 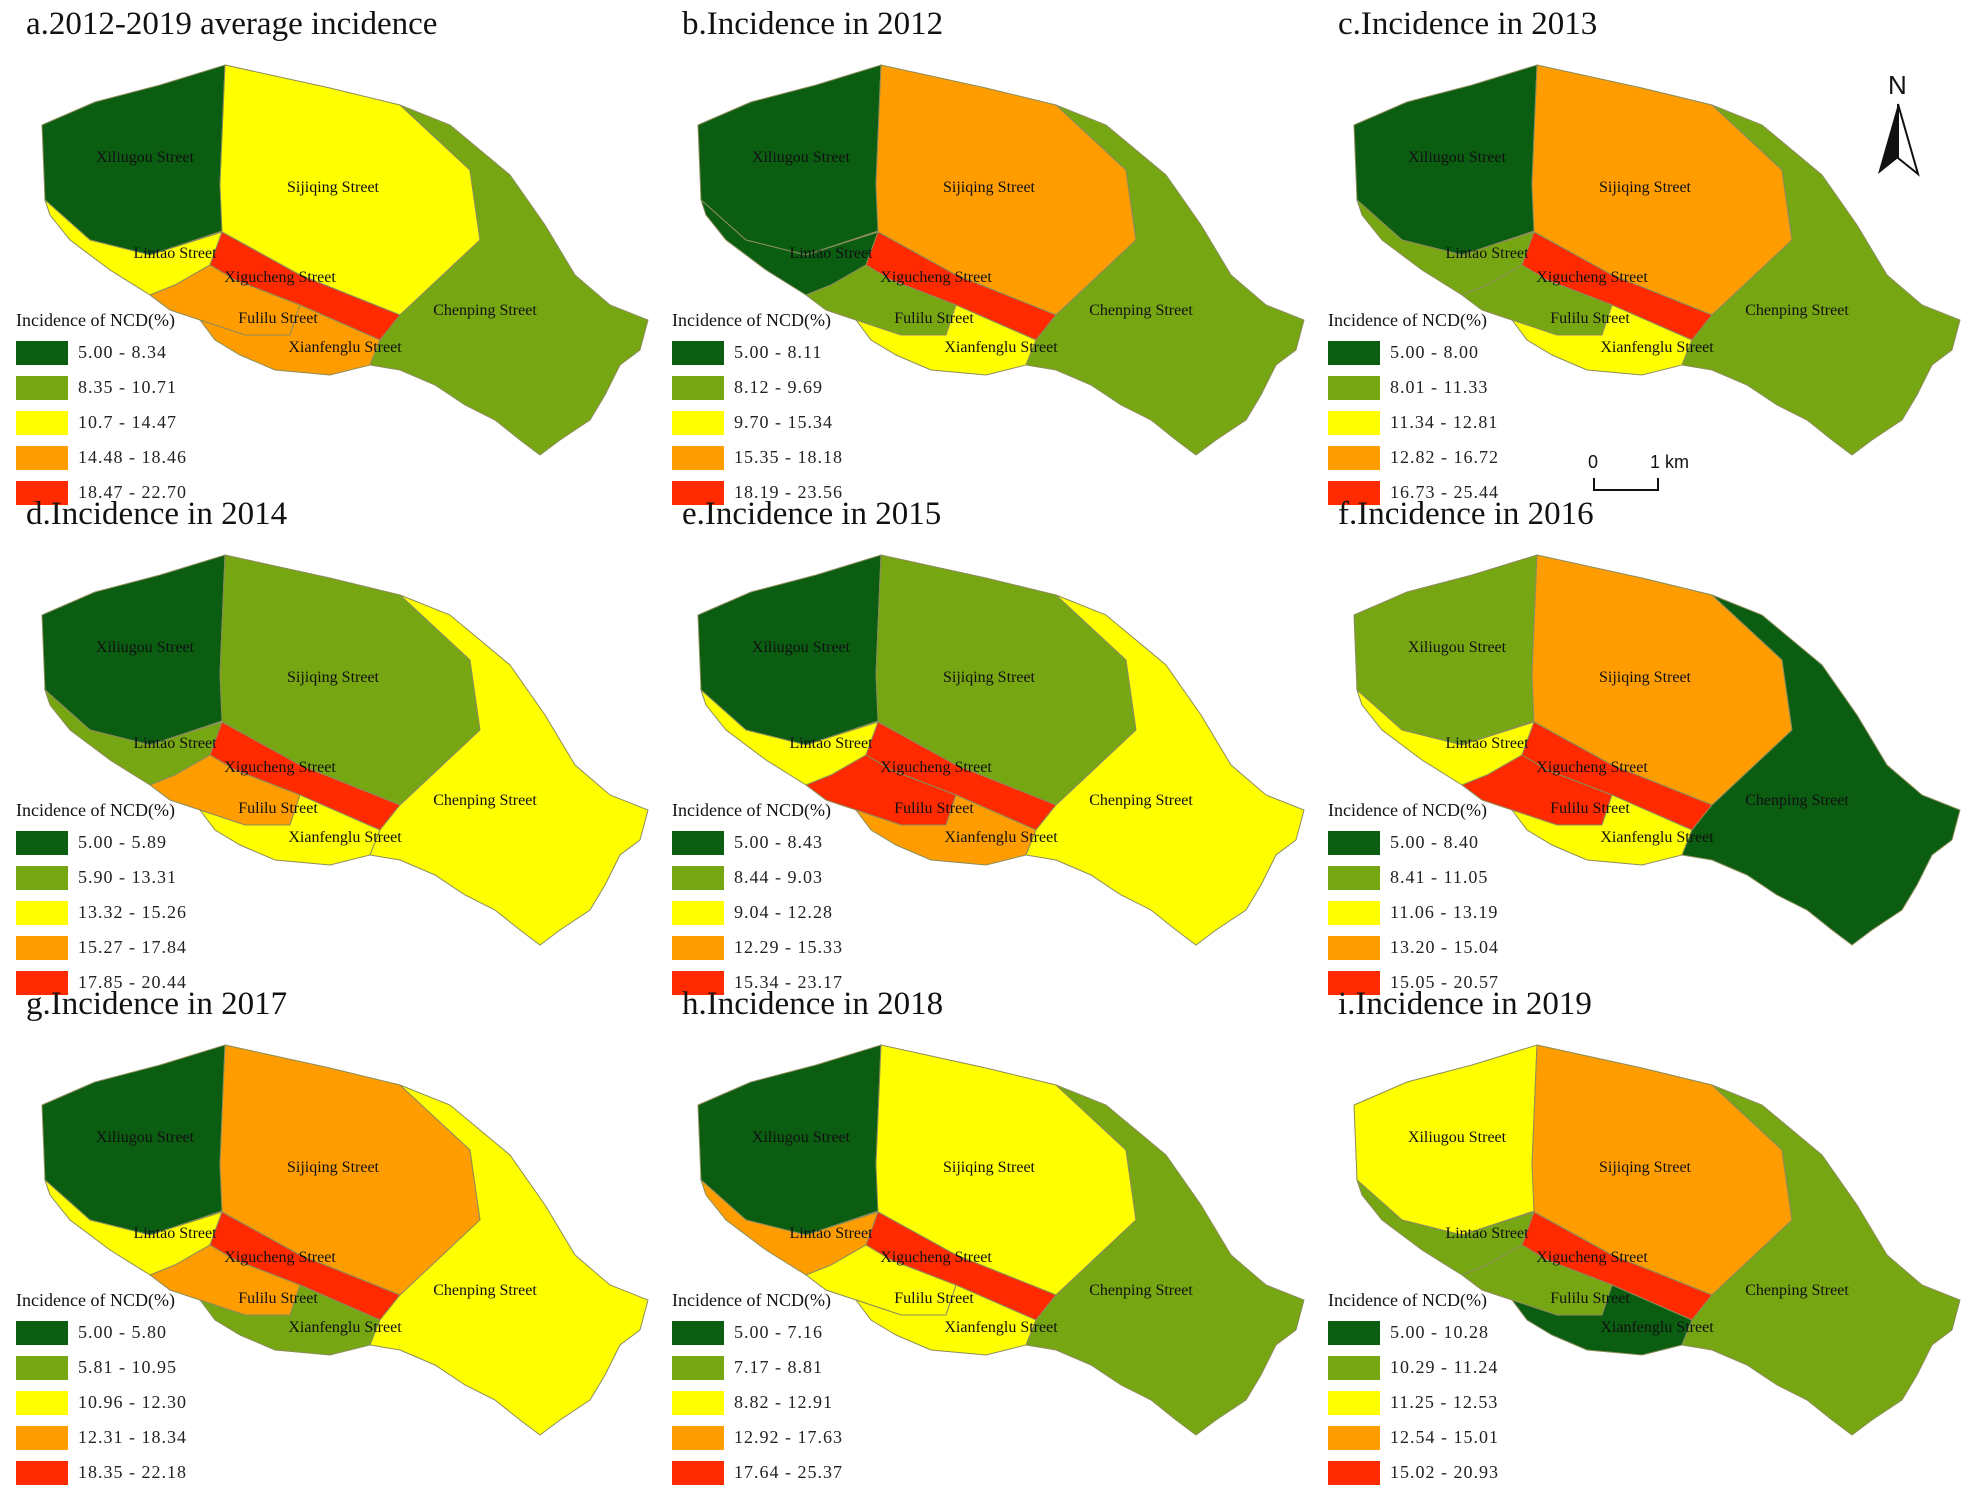 What do you see at coordinates (1413, 1437) in the screenshot?
I see `legend-item: 12.54 - 15.01` at bounding box center [1413, 1437].